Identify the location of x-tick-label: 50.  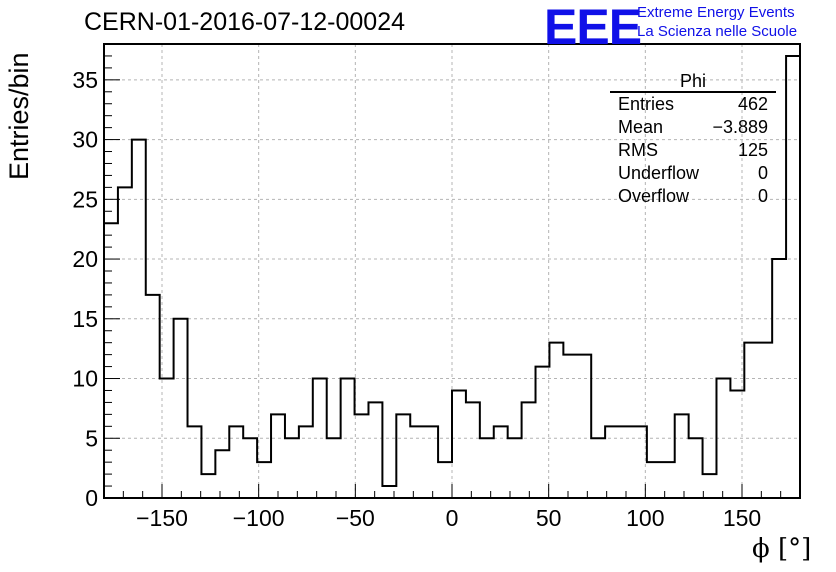
(549, 518).